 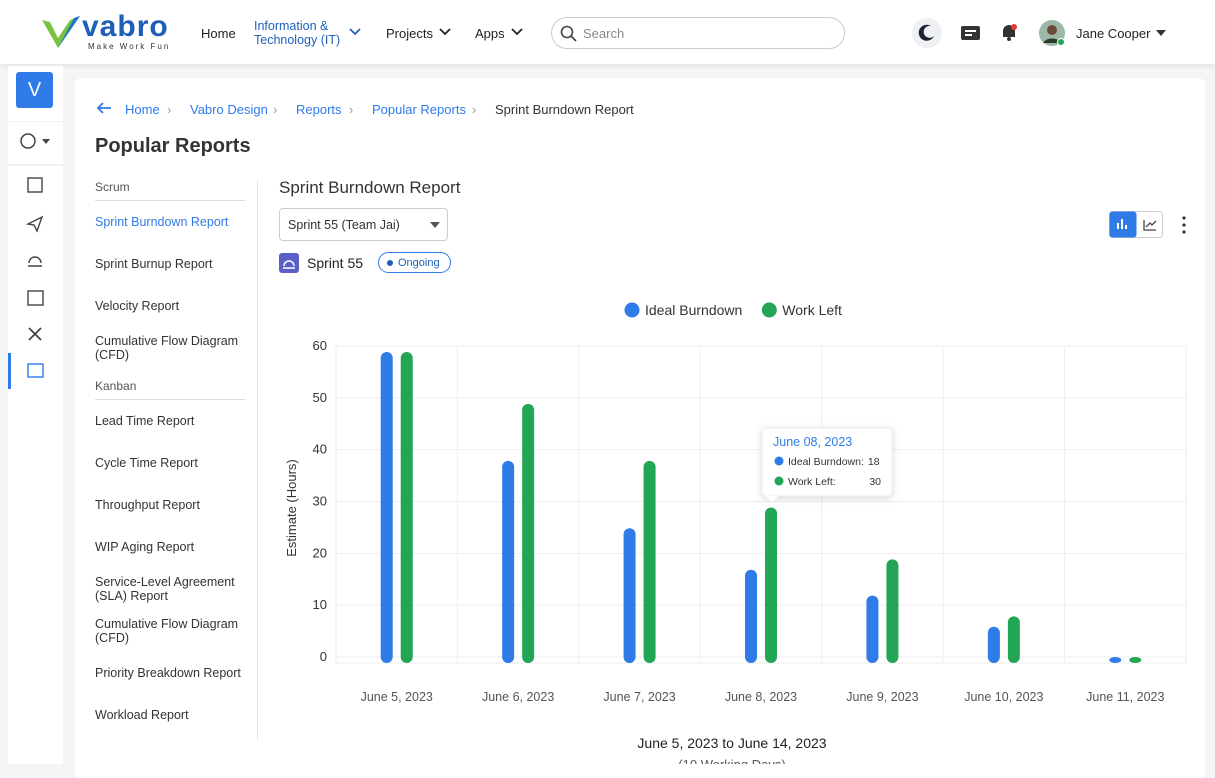 I want to click on workspace-badge: V, so click(x=34, y=90).